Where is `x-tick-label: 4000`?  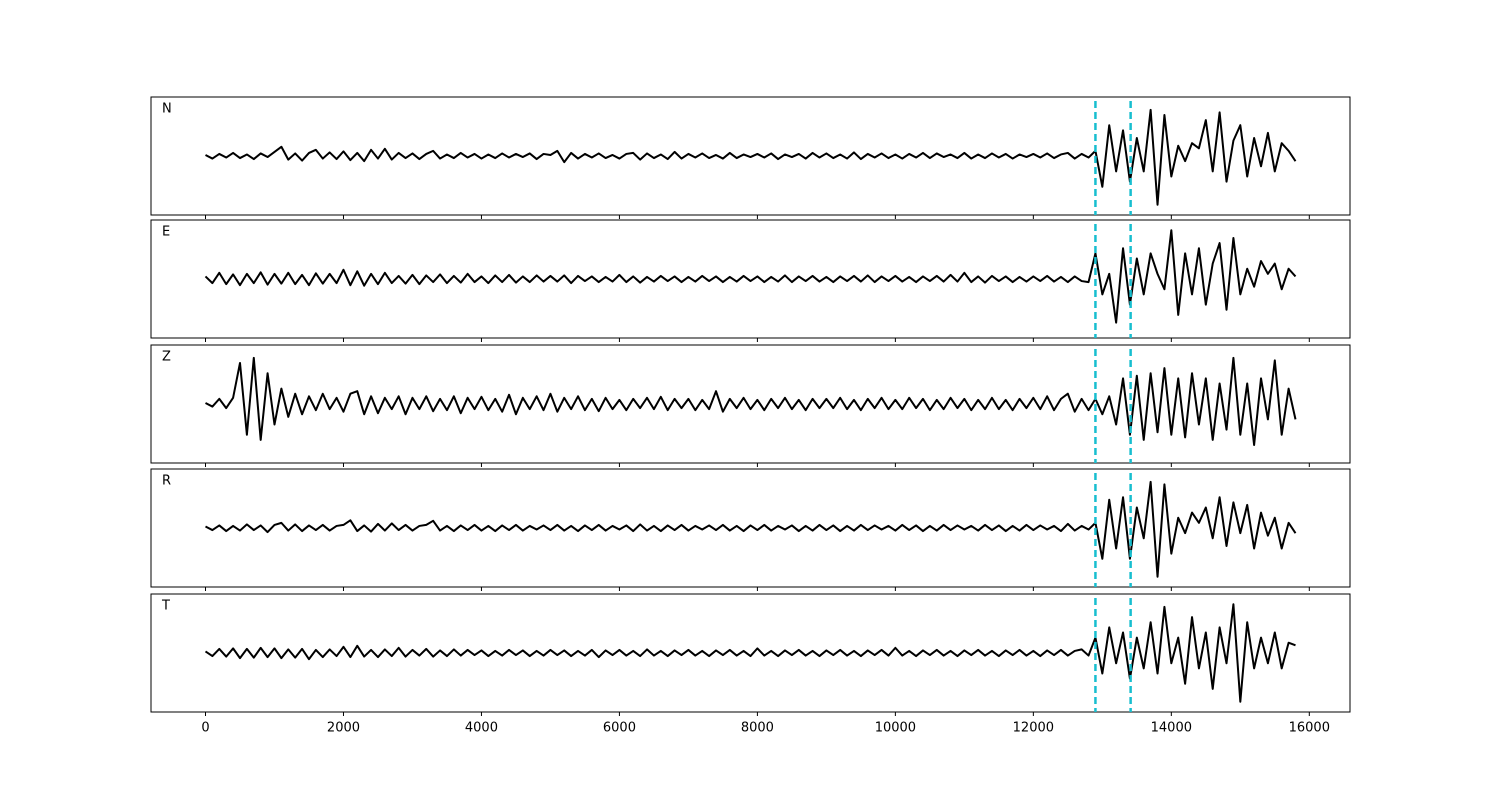
x-tick-label: 4000 is located at coordinates (481, 728).